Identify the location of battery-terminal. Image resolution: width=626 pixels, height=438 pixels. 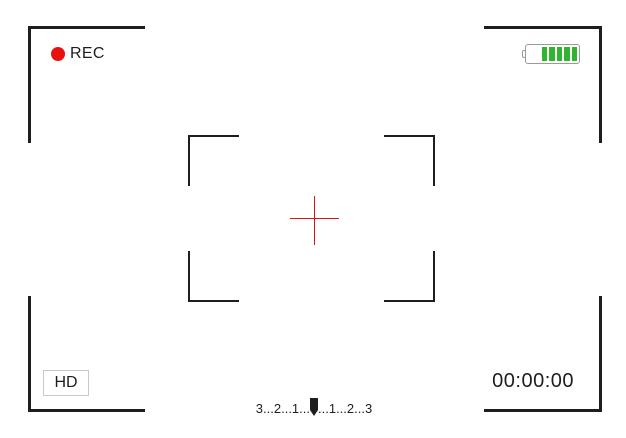
(523, 54).